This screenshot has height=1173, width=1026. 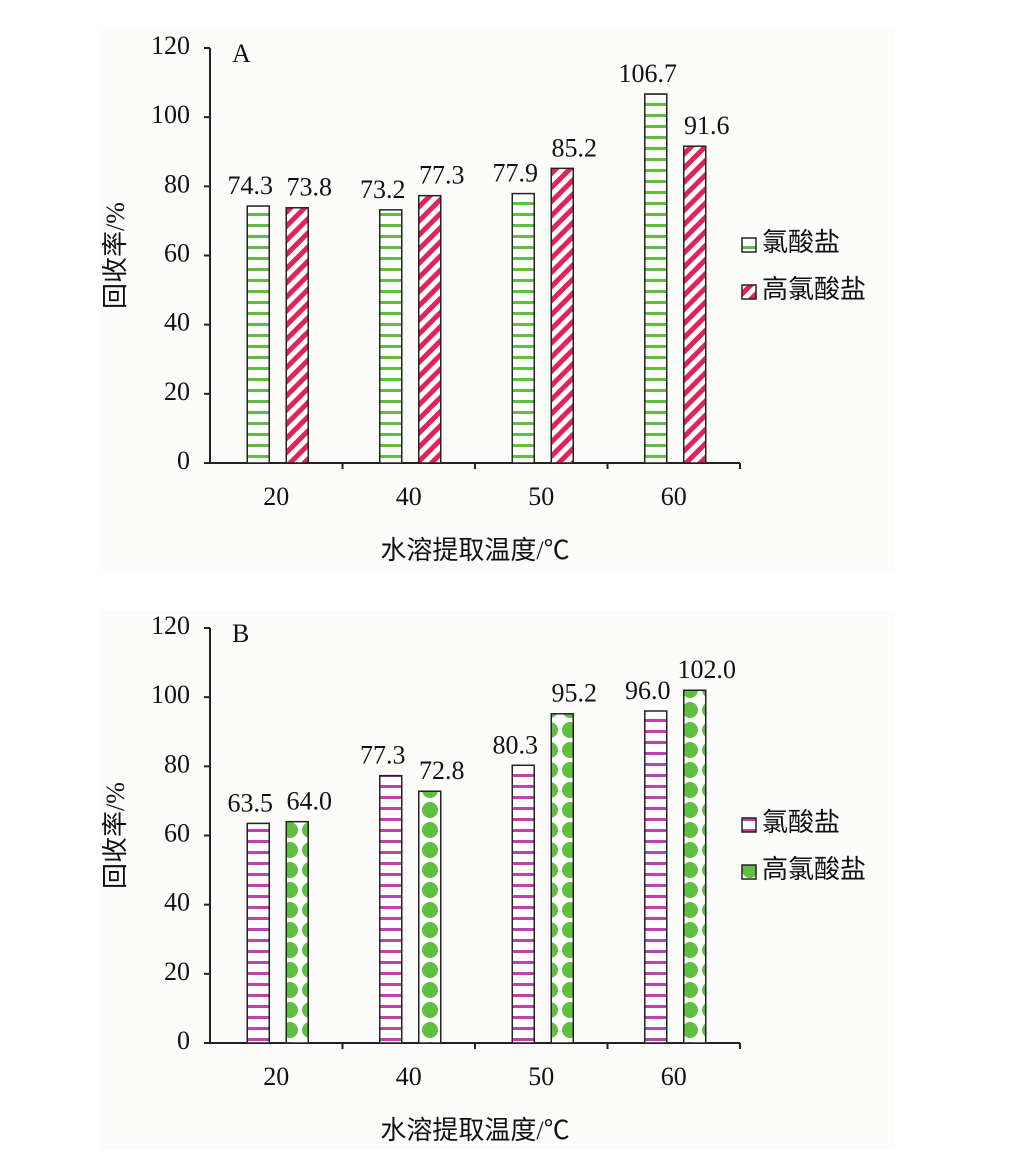 I want to click on value-label: 63.5, so click(x=251, y=802).